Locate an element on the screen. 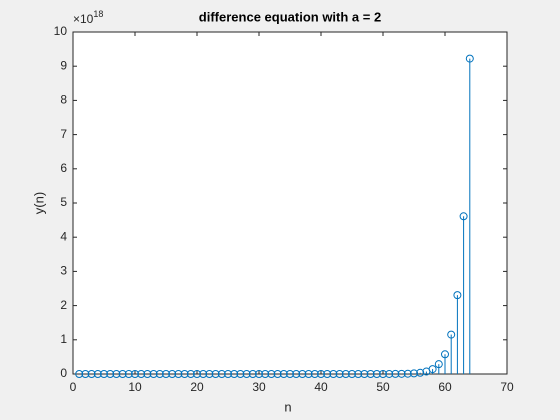 The image size is (560, 420). y-tick-label: 1 is located at coordinates (63, 339).